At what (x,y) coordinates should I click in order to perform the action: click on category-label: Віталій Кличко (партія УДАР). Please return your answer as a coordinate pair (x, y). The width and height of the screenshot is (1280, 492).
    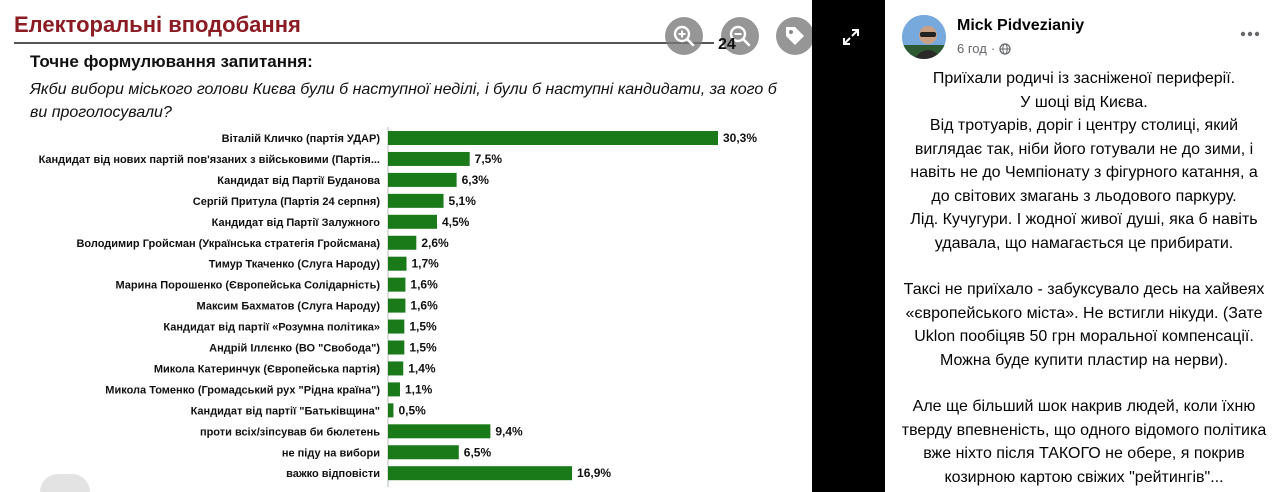
    Looking at the image, I should click on (301, 139).